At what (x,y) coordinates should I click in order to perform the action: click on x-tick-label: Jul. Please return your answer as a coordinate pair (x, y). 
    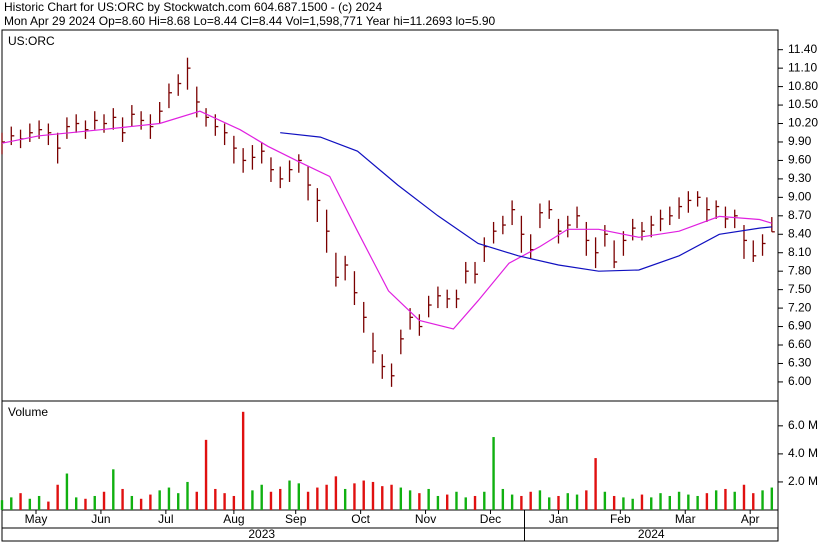
    Looking at the image, I should click on (165, 519).